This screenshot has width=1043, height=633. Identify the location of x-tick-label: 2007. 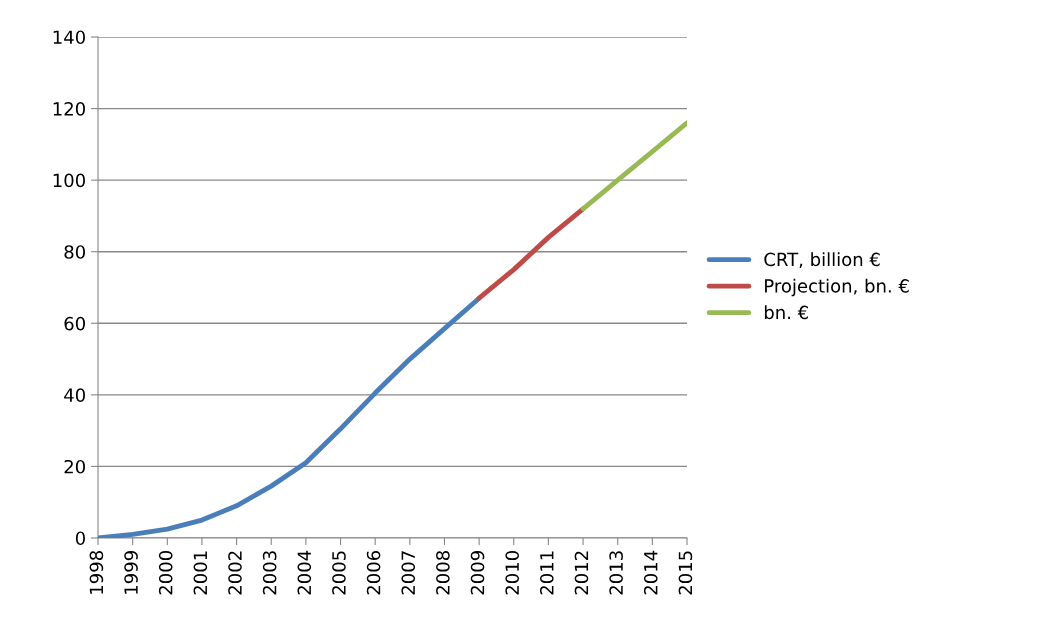
(408, 573).